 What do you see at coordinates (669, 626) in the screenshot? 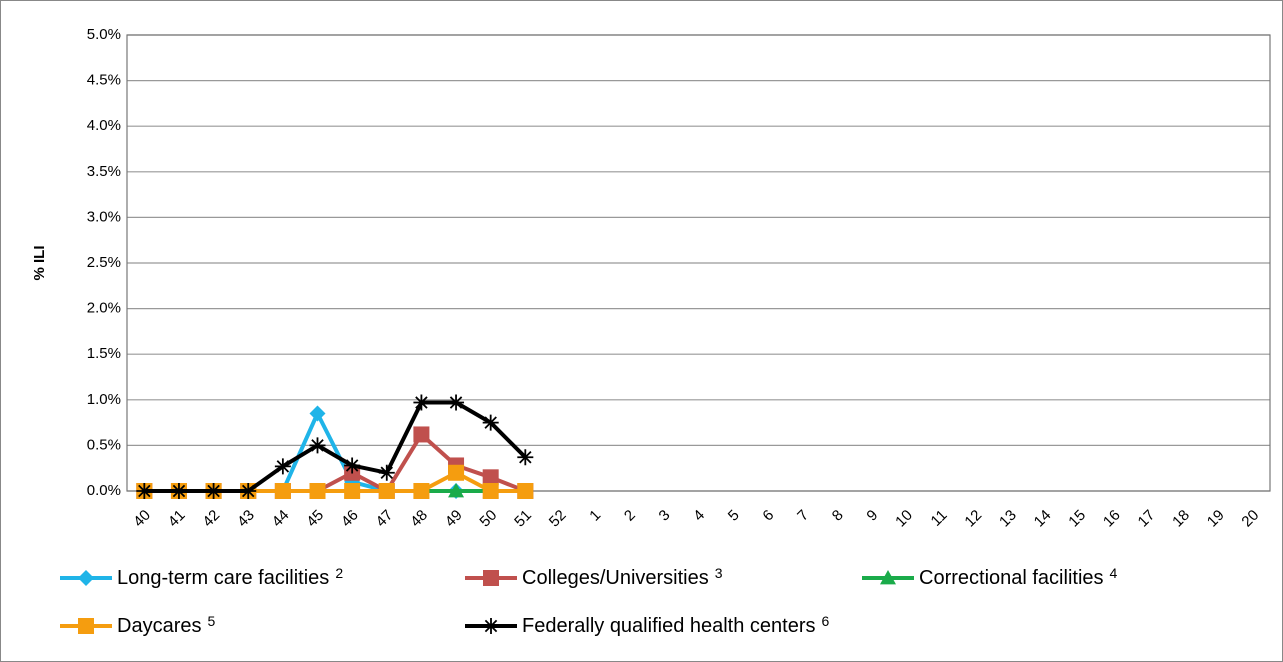
I see `legend-name: Federally qualified health centers` at bounding box center [669, 626].